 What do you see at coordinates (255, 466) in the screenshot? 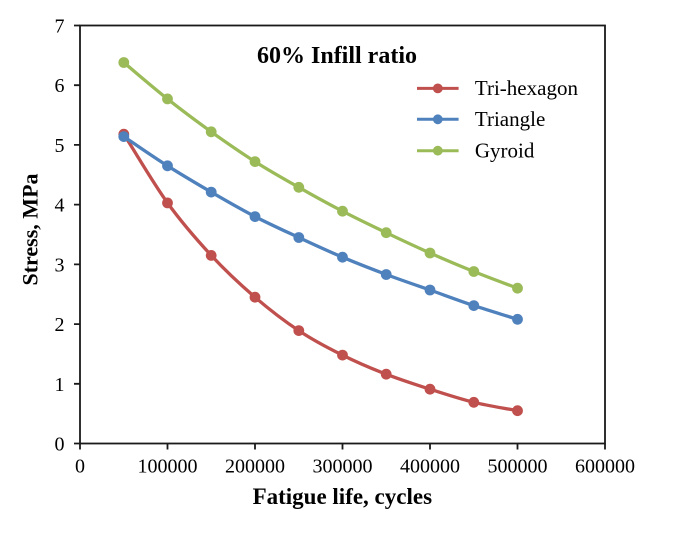
I see `svg-text: 200000` at bounding box center [255, 466].